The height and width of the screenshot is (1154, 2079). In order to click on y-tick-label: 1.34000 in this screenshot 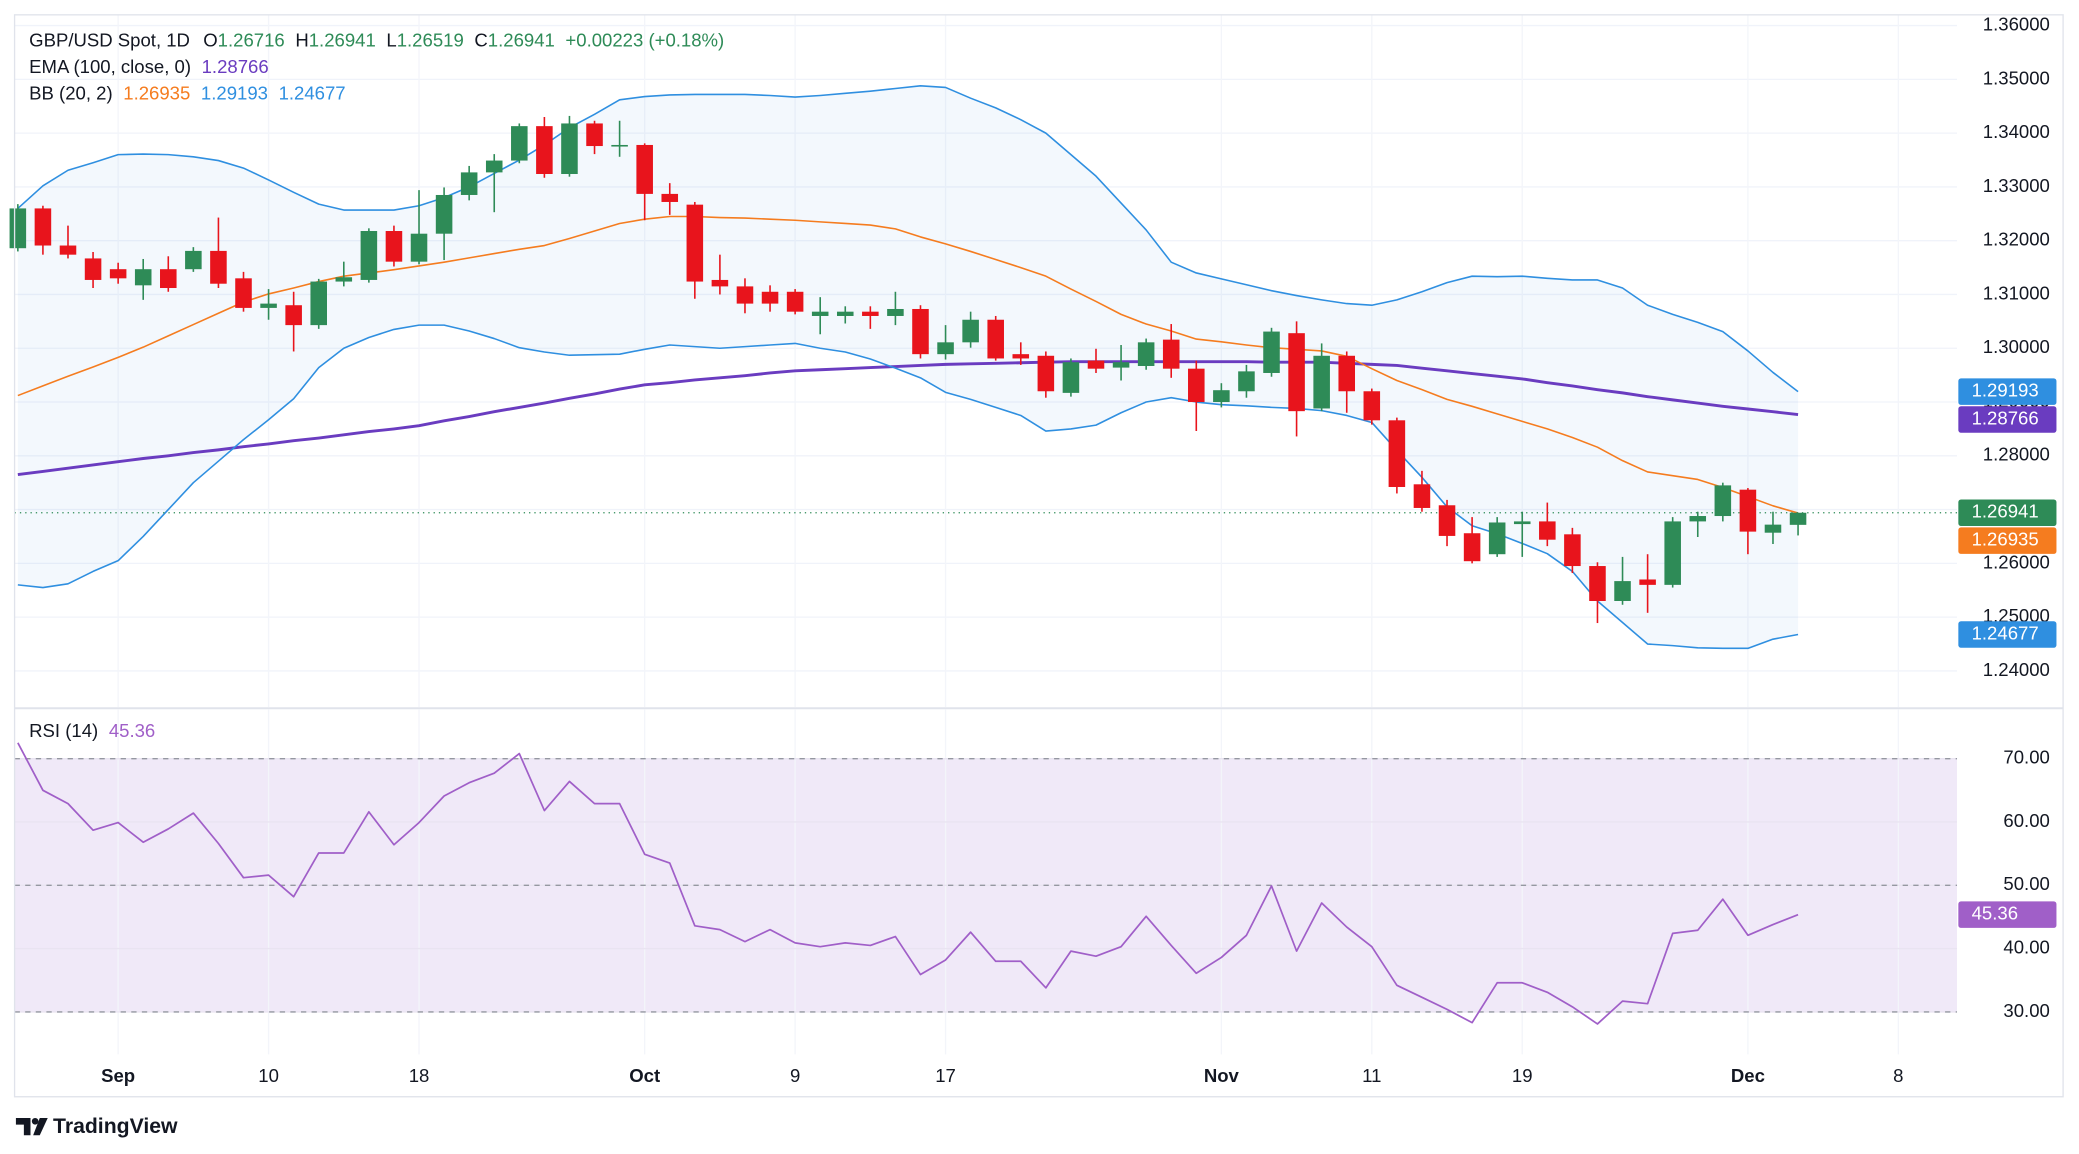, I will do `click(2016, 131)`.